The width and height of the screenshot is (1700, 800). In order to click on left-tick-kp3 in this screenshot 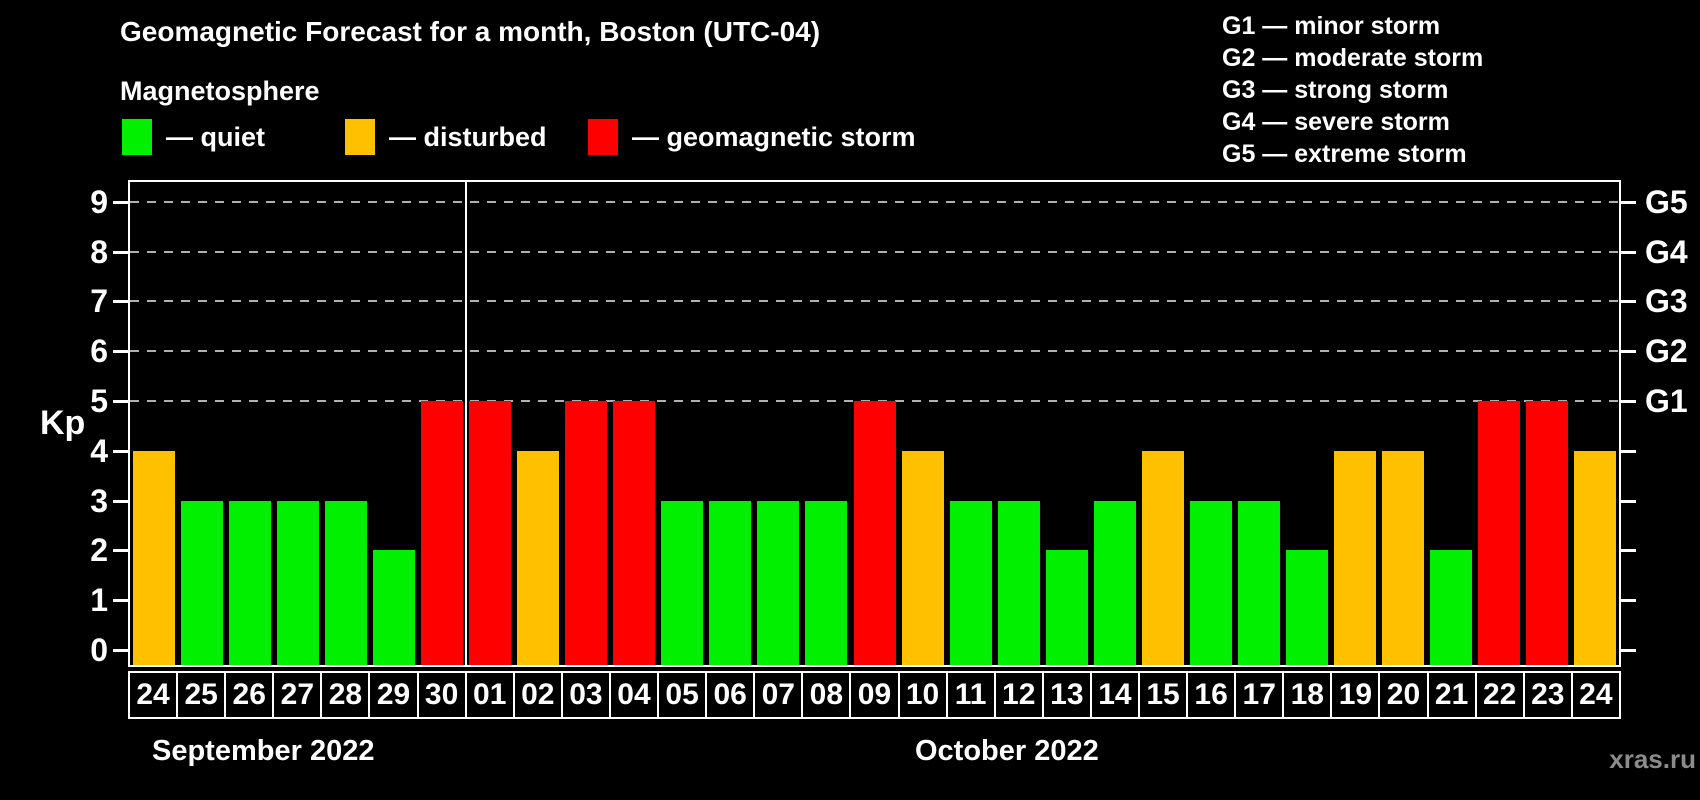, I will do `click(120, 501)`.